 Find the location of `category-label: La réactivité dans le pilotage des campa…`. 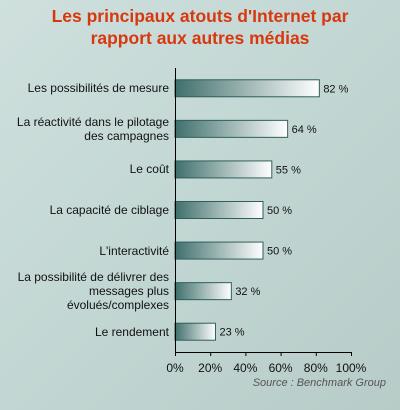

category-label: La réactivité dans le pilotage des campa… is located at coordinates (92, 128).